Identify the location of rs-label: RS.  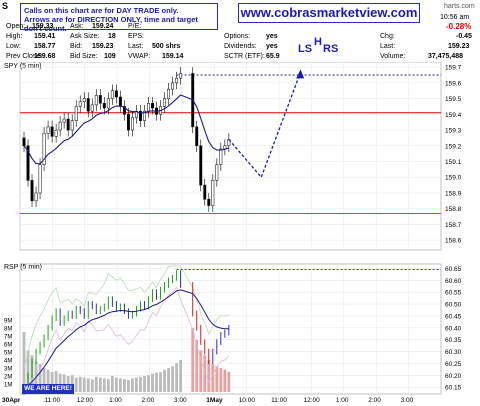
(331, 49).